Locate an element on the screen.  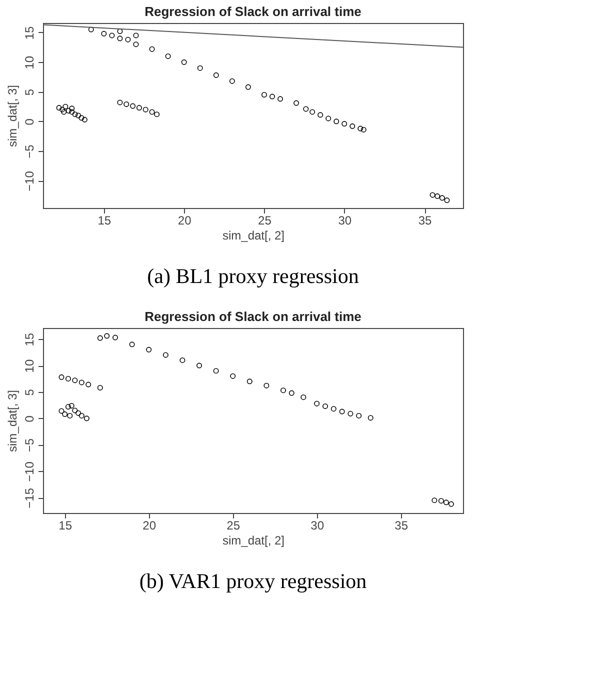
text: (a) BL1 proxy regression is located at coordinates (253, 276).